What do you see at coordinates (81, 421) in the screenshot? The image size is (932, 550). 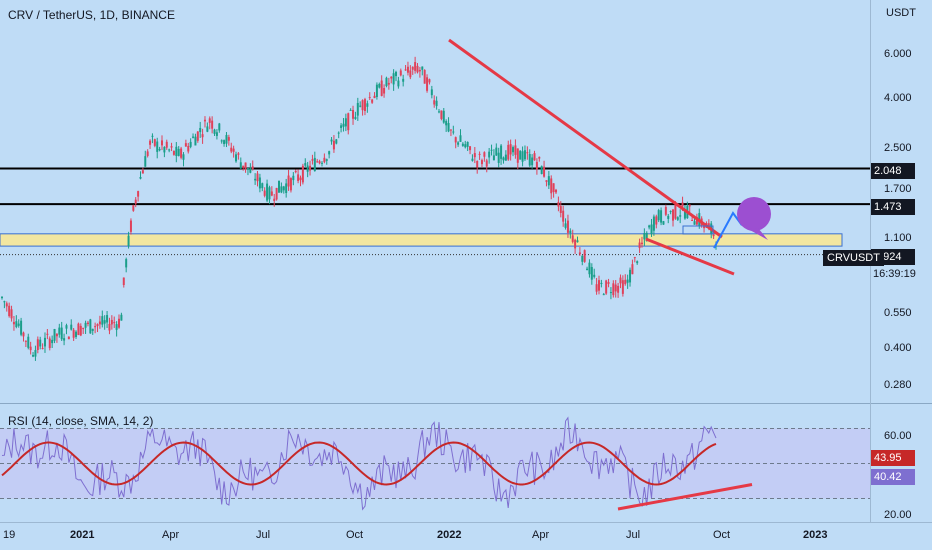 I see `rsi-indicator-title: RSI (14, close, SMA, 14, 2)` at bounding box center [81, 421].